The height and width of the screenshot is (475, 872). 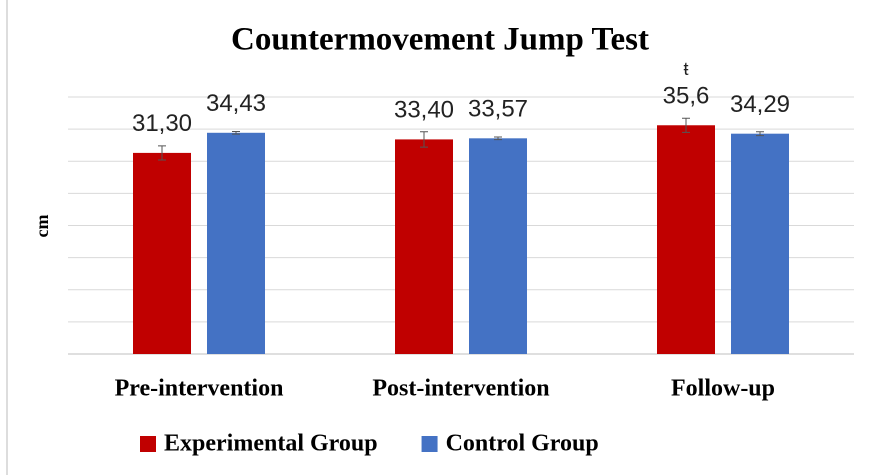 I want to click on annotation: ŧ, so click(x=685, y=69).